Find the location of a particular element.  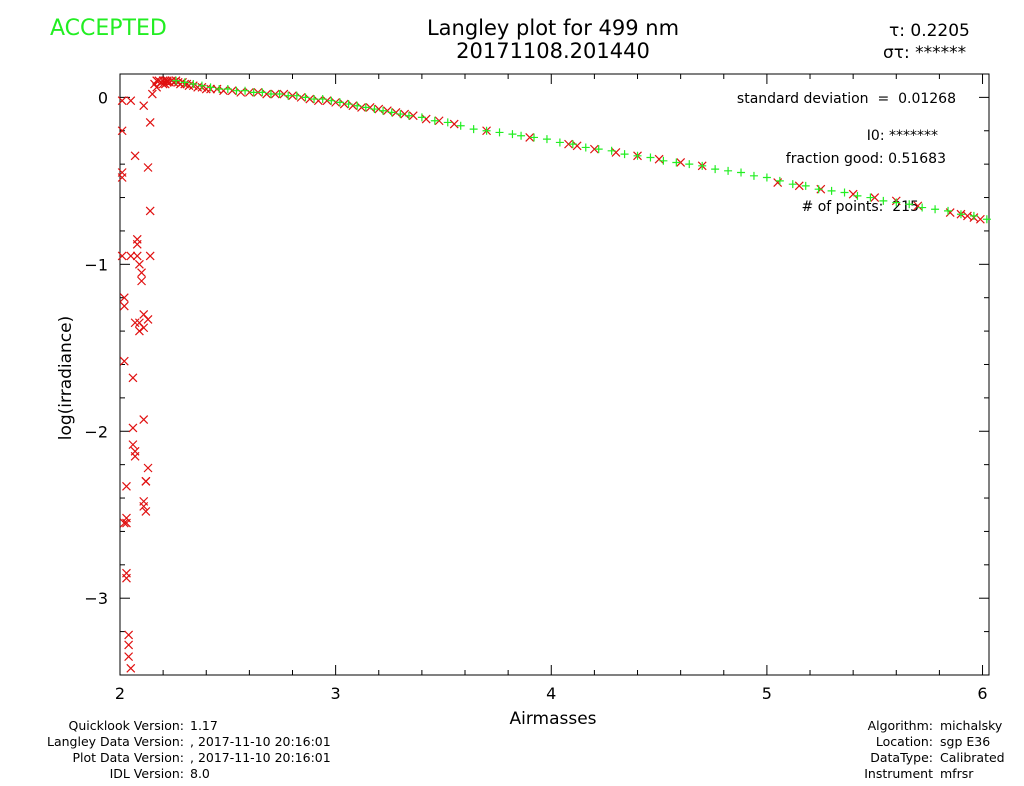

i0-label: I0: is located at coordinates (875, 136).